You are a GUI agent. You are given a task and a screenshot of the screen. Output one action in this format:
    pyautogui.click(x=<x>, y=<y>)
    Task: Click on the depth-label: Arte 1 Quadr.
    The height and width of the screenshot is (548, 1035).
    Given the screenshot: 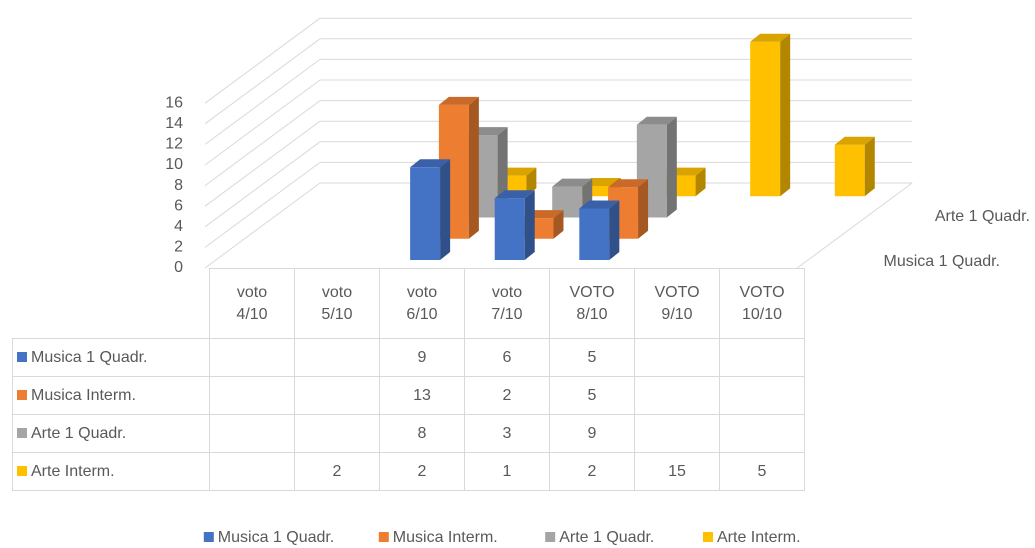 What is the action you would take?
    pyautogui.click(x=982, y=216)
    